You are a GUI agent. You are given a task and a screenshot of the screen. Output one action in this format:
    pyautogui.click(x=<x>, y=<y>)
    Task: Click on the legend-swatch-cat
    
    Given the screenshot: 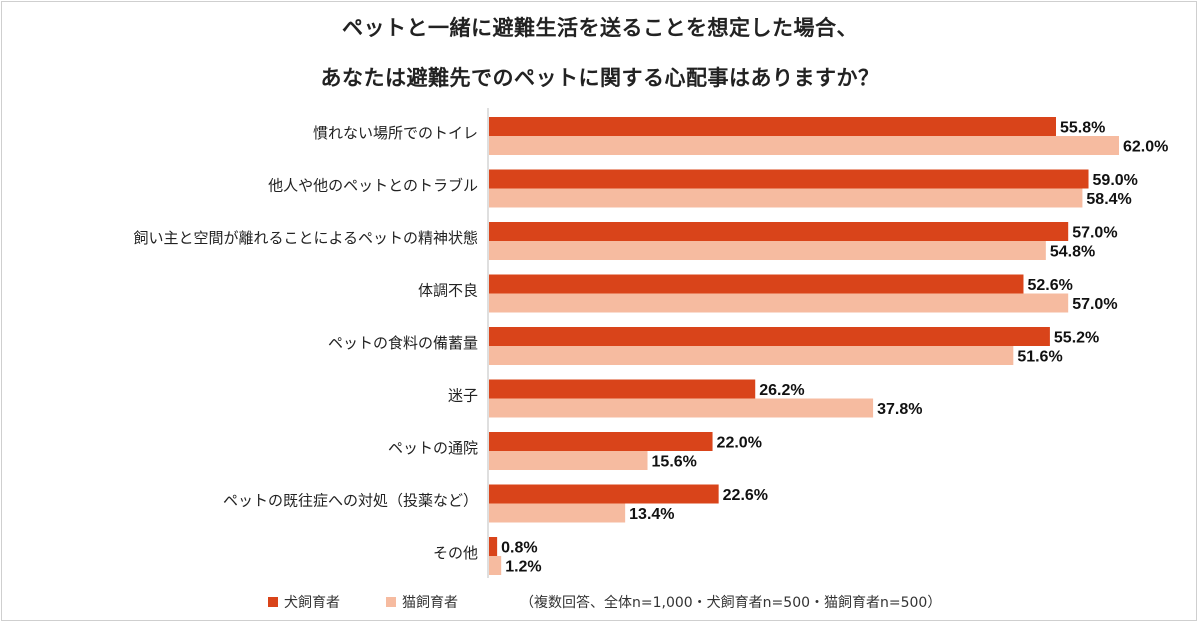 What is the action you would take?
    pyautogui.click(x=391, y=602)
    